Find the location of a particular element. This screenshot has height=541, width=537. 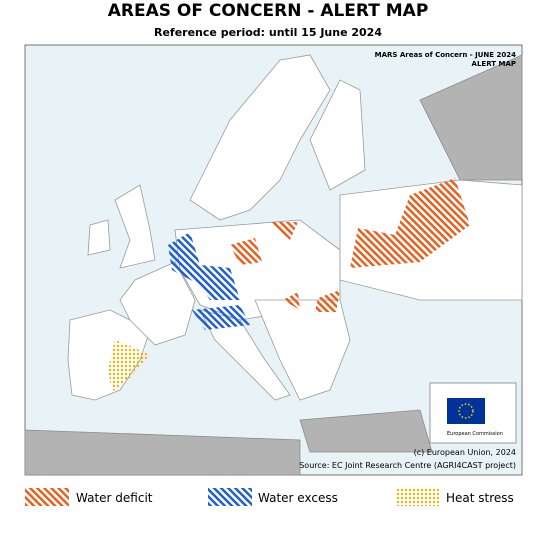

legend: Water deficit Water excess Heat stress is located at coordinates (269, 497).